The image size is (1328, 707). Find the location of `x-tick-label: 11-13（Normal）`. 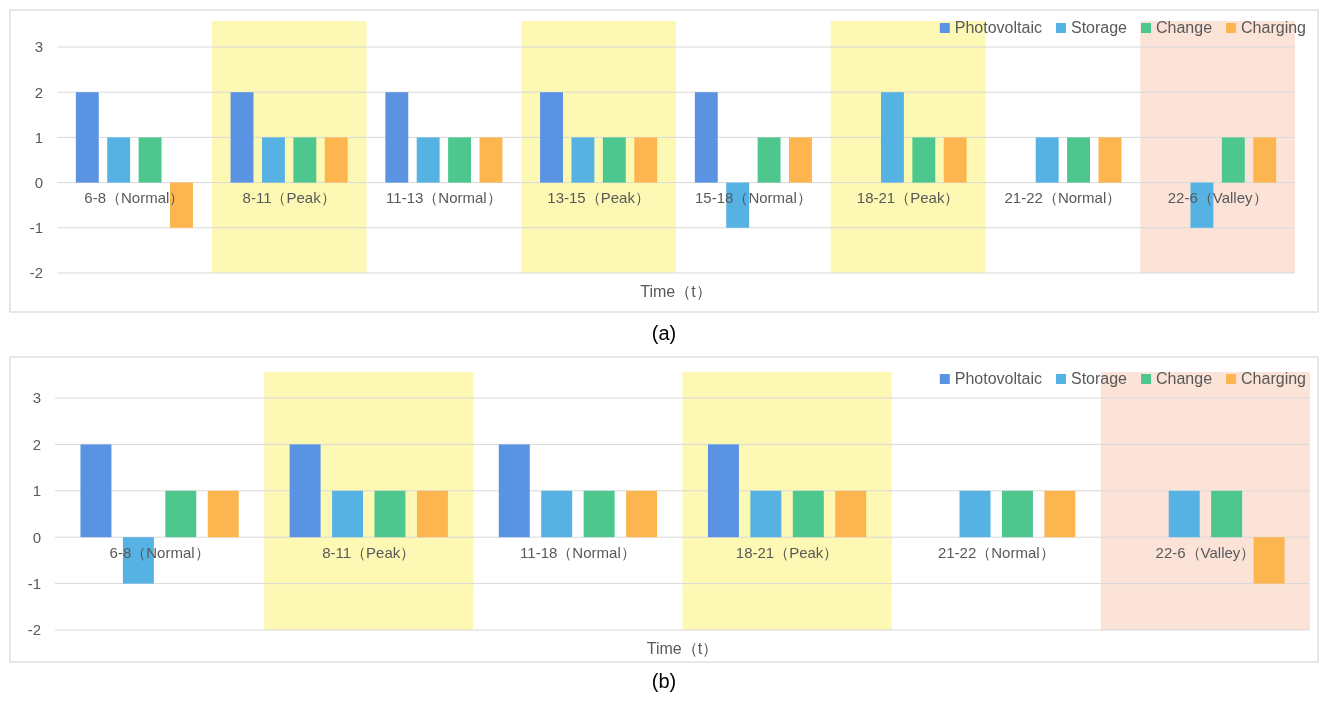

x-tick-label: 11-13（Normal） is located at coordinates (444, 198).